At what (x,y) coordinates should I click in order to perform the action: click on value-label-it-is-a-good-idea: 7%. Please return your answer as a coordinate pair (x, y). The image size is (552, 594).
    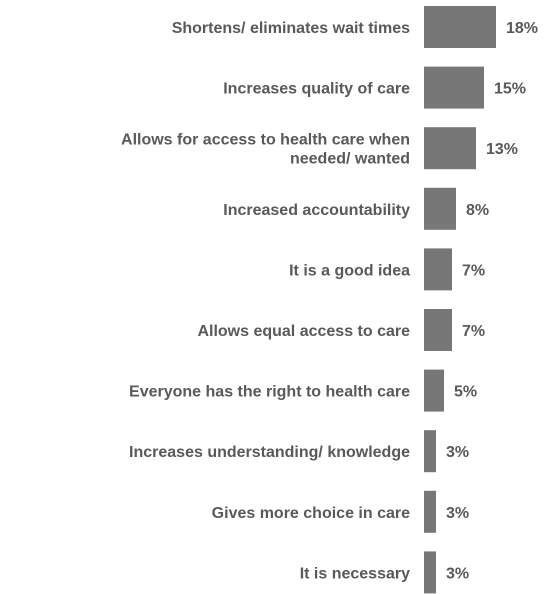
    Looking at the image, I should click on (473, 270).